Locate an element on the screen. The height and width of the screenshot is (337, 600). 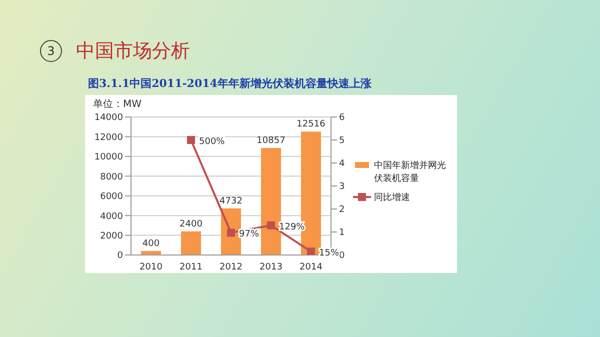
legend-label: 中国年新增并网光伏装机容量 is located at coordinates (410, 172).